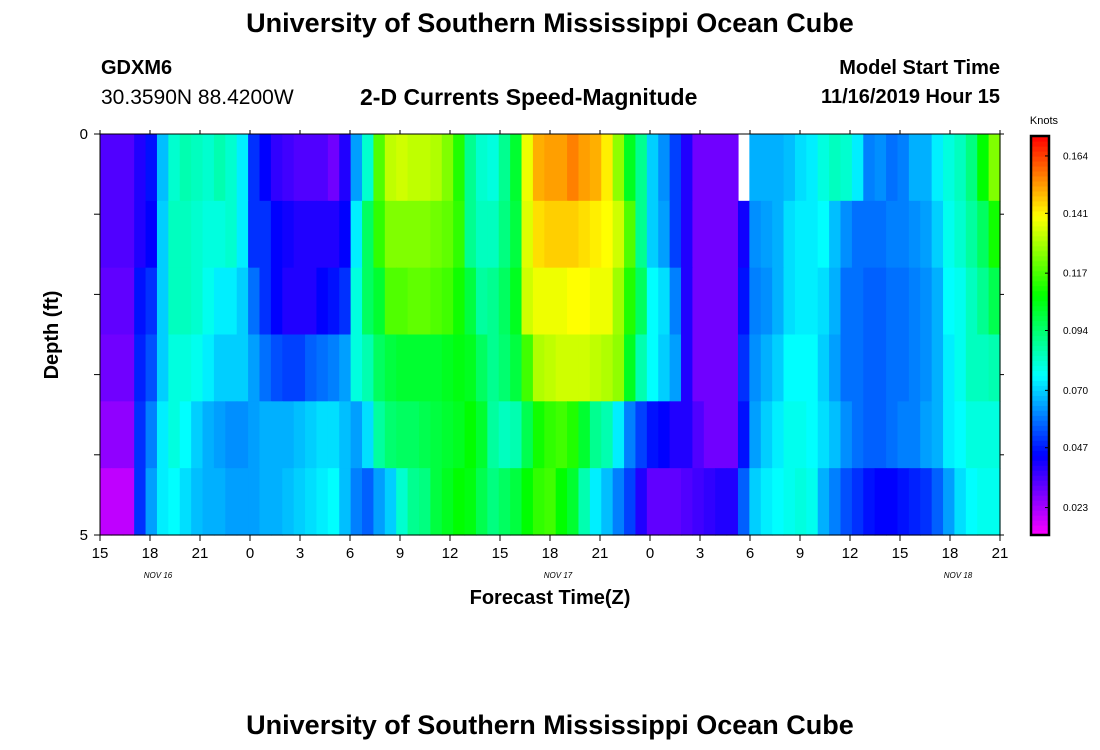 This screenshot has height=750, width=1100. Describe the element at coordinates (1075, 448) in the screenshot. I see `colorbar-tick-label: 0.047` at that location.